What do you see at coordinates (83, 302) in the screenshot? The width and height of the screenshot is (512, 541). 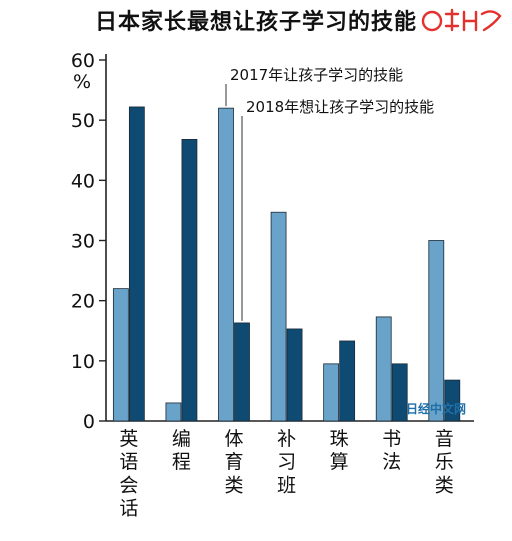 I see `y-tick-label: 20` at bounding box center [83, 302].